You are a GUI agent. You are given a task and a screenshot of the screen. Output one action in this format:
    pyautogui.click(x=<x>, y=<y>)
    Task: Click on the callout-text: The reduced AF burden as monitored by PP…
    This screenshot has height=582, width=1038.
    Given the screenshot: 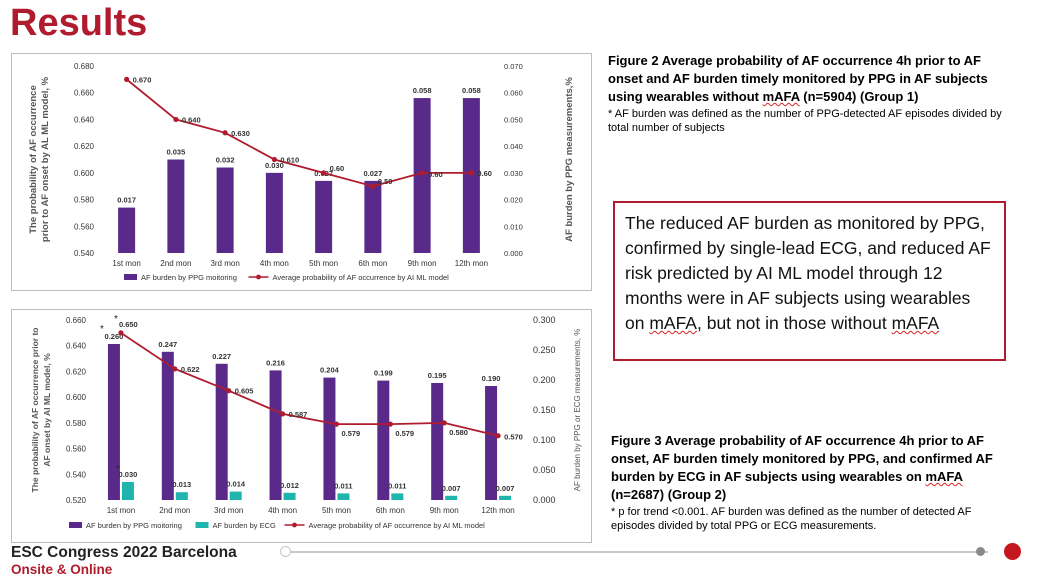 What is the action you would take?
    pyautogui.click(x=808, y=273)
    